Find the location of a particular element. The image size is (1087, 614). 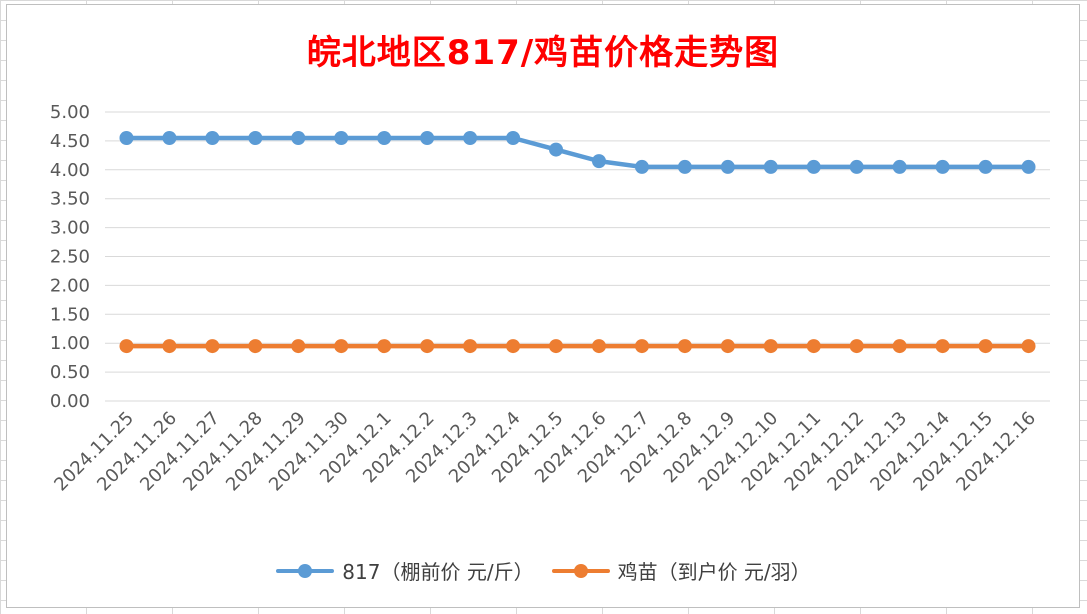

legend-label-817: 817（棚前价 元/斤） is located at coordinates (438, 572).